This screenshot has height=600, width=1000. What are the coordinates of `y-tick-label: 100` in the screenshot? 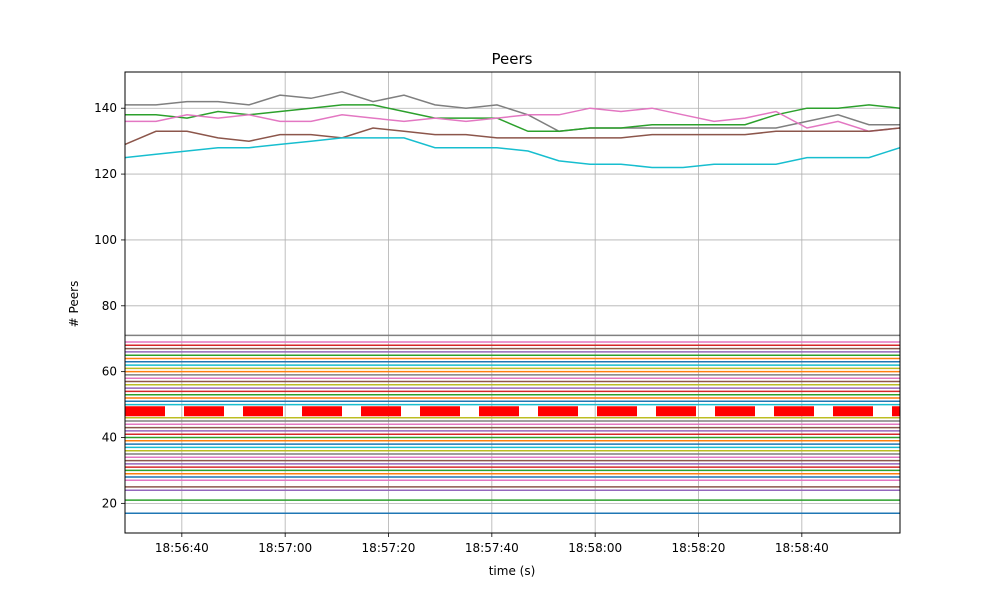 It's located at (105, 240).